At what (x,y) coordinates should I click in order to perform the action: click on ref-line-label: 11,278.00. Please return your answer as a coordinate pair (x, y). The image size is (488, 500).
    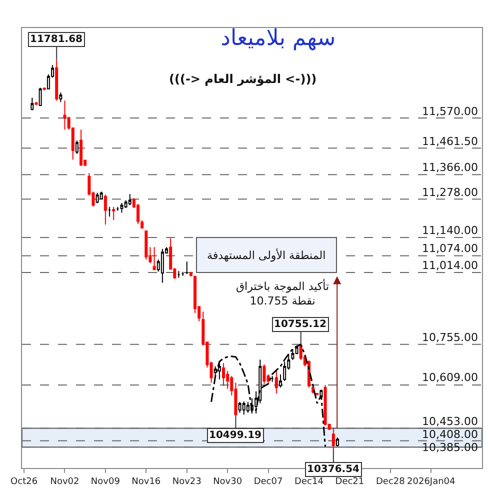
    Looking at the image, I should click on (450, 192).